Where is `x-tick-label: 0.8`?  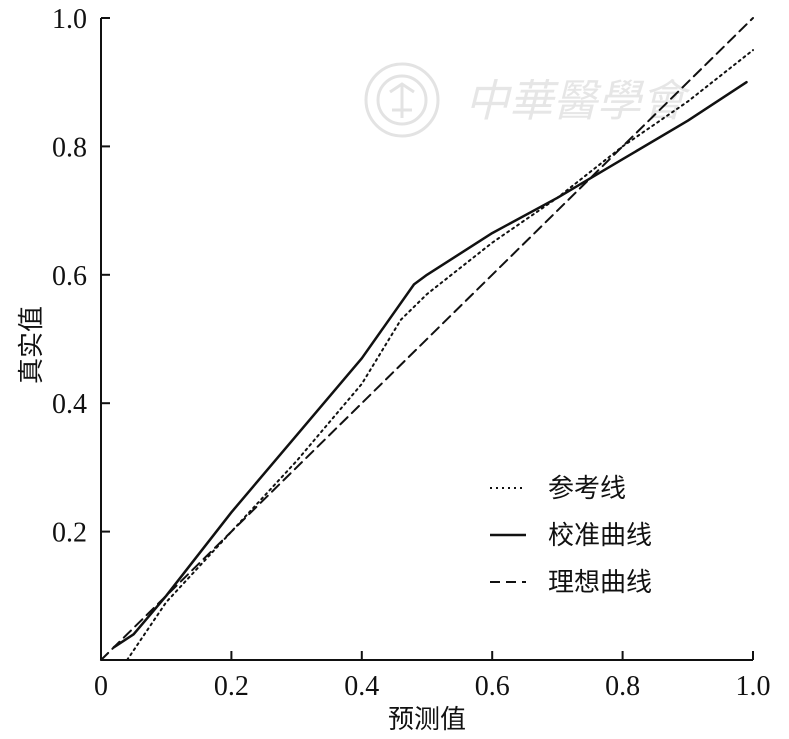 x-tick-label: 0.8 is located at coordinates (622, 686).